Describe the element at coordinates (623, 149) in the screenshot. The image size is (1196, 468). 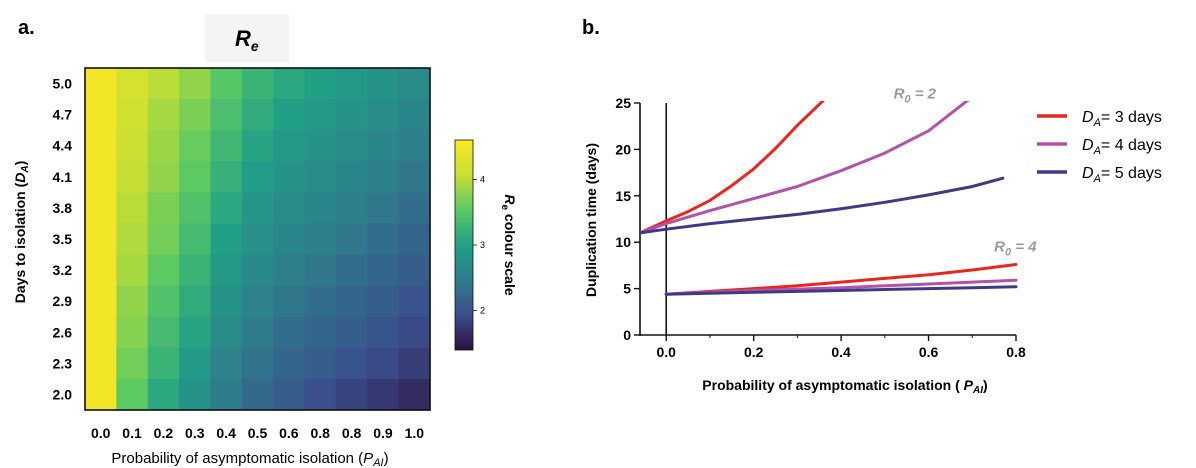
I see `y-tick-label: 20` at that location.